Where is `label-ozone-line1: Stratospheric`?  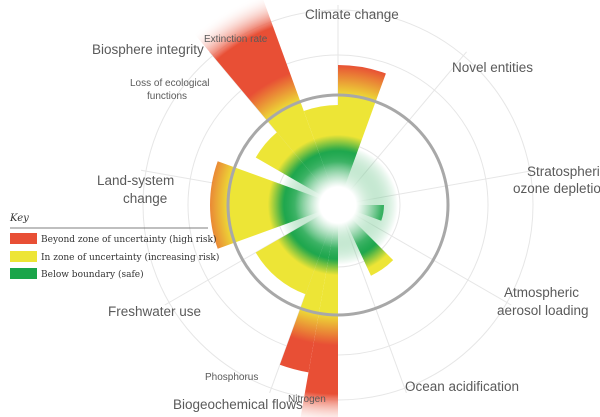
label-ozone-line1: Stratospheric is located at coordinates (563, 171).